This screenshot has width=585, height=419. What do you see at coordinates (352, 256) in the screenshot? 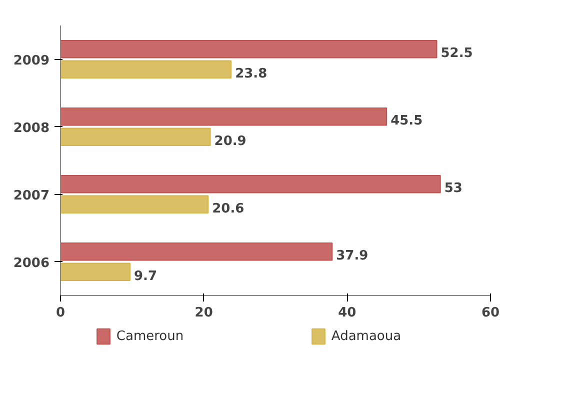
I see `data-label: 37.9` at bounding box center [352, 256].